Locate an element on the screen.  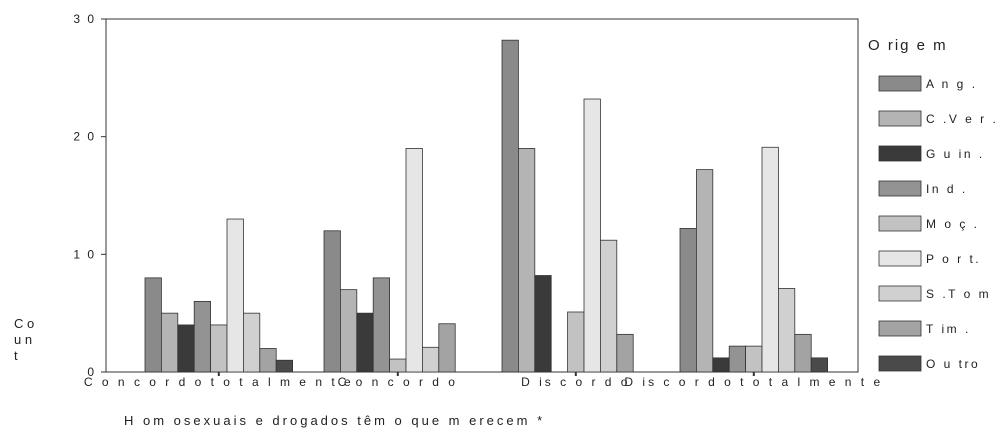
legend-label: In d . is located at coordinates (947, 189).